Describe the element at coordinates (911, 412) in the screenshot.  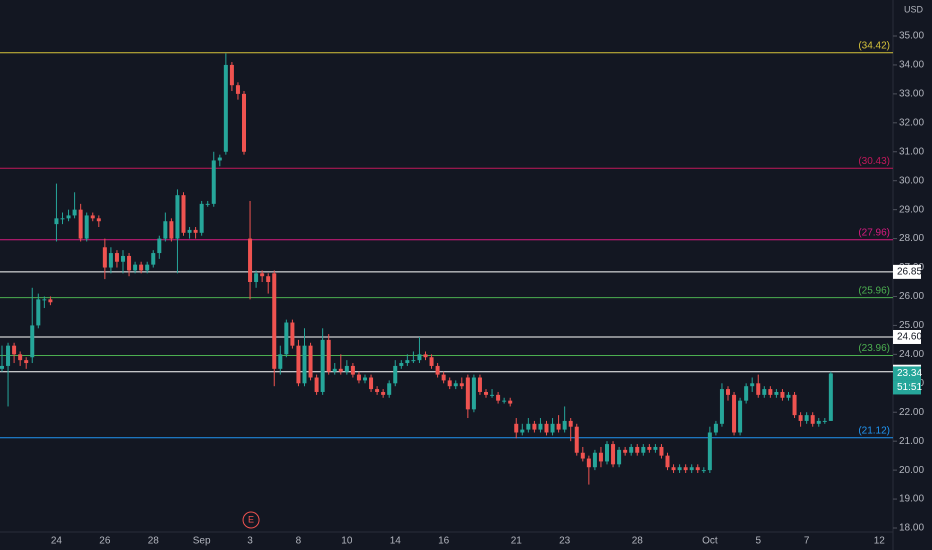
I see `y-tick-label: 22.00` at that location.